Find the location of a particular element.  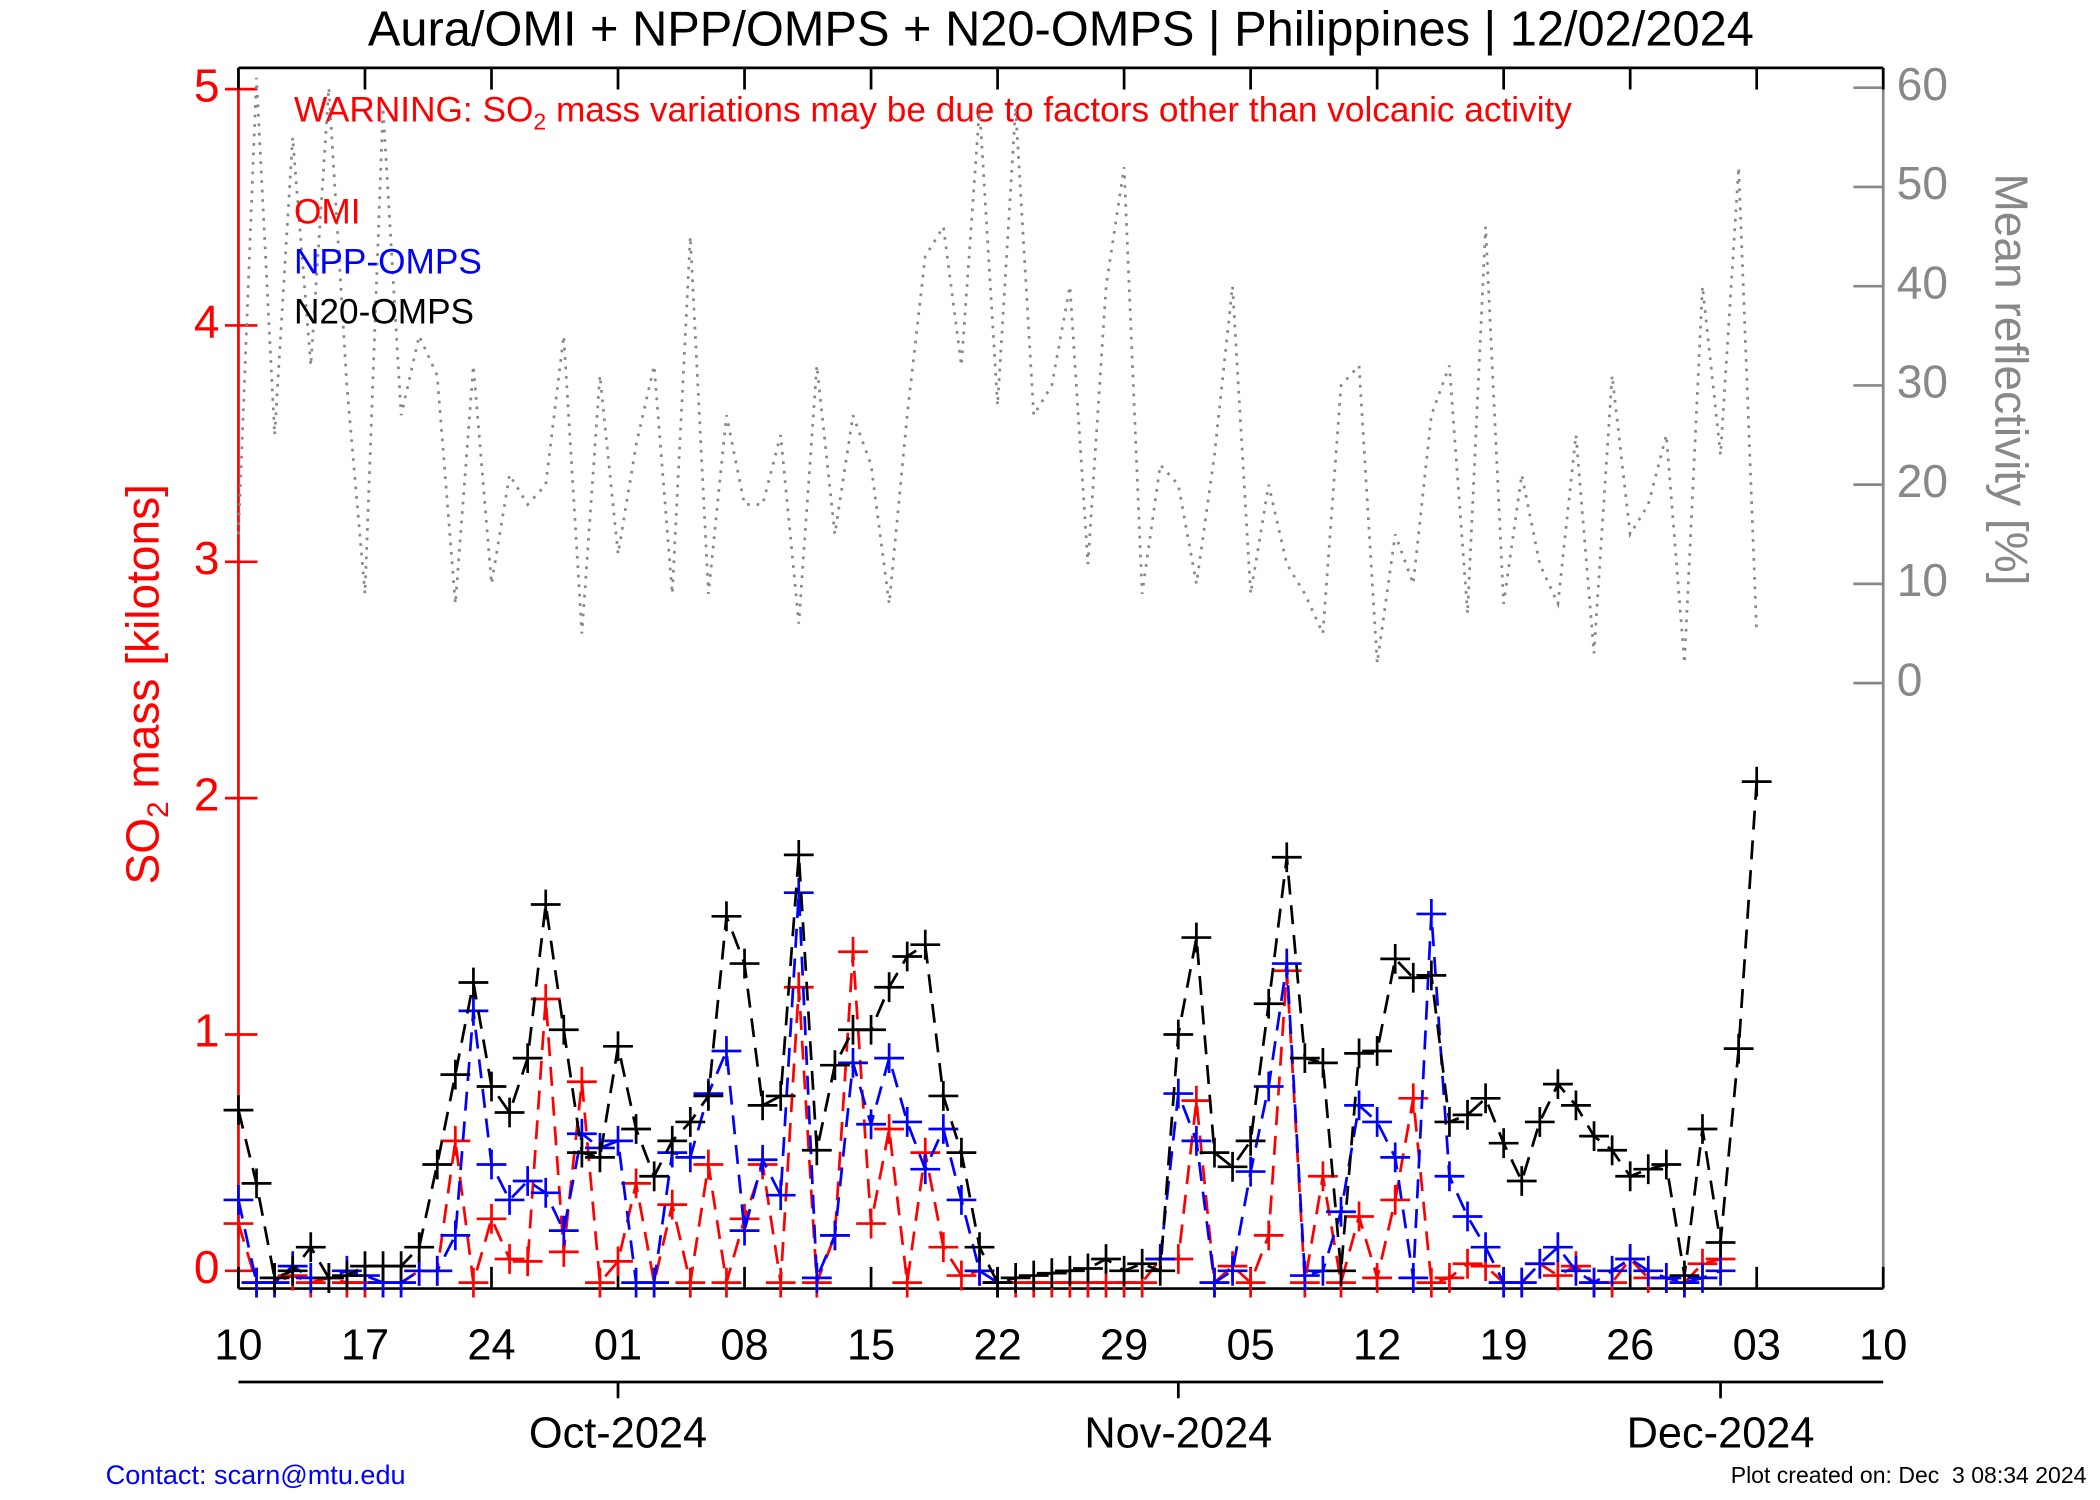

y-label-text: mass [kilotons] is located at coordinates (142, 642).